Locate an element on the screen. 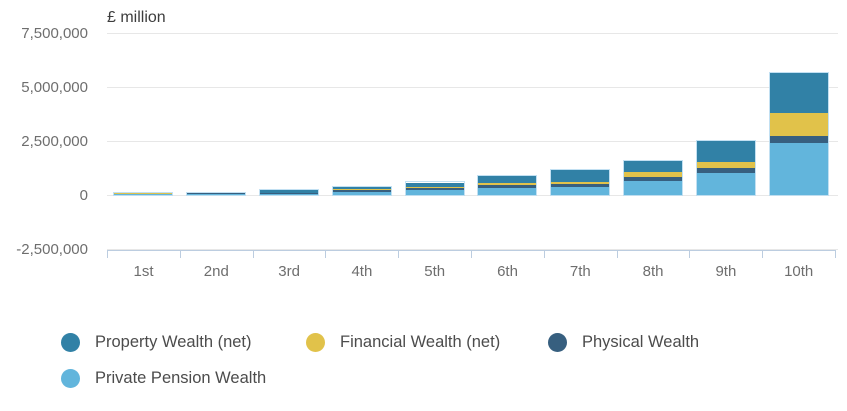 The image size is (847, 411). bar-2nd is located at coordinates (216, 194).